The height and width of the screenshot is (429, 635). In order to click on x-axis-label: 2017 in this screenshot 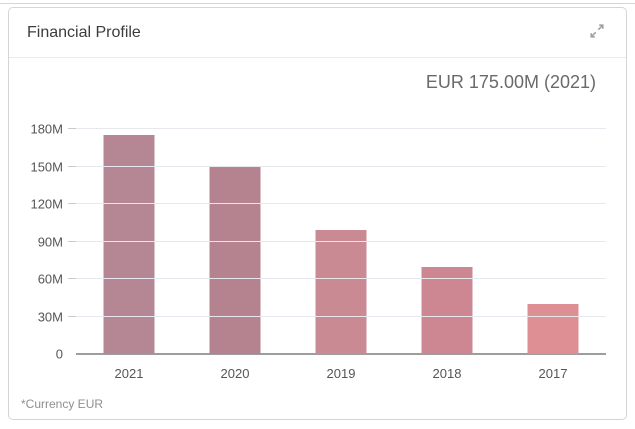, I will do `click(553, 373)`.